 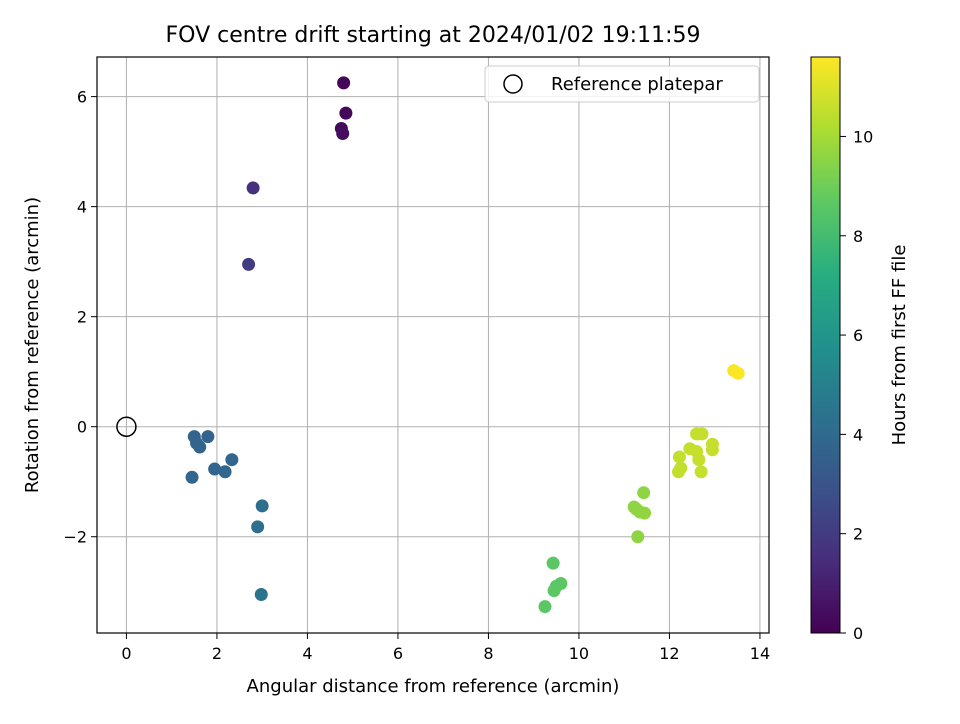 I want to click on legend: Reference platepar, so click(x=622, y=84).